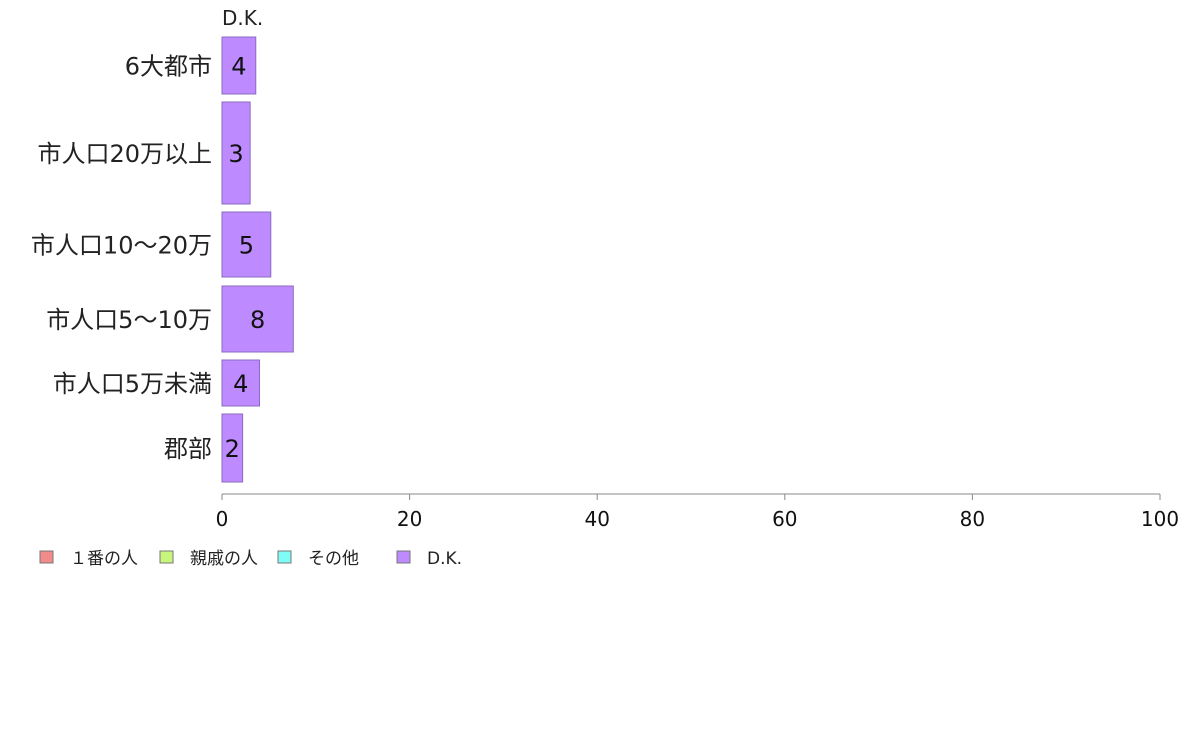  What do you see at coordinates (129, 320) in the screenshot?
I see `category-label: 市人口5～10万` at bounding box center [129, 320].